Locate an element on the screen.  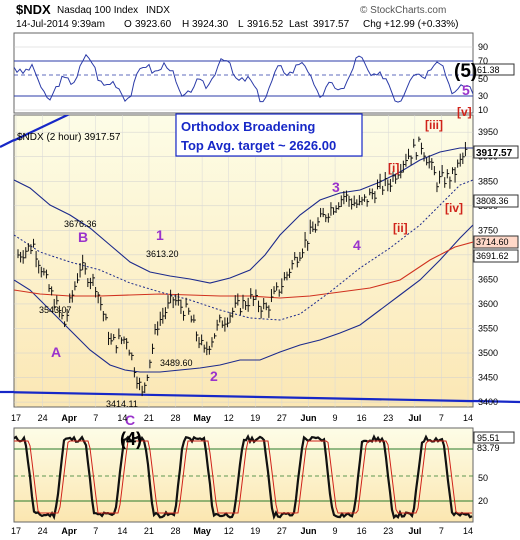
y-tick-label: 3950 is located at coordinates (488, 132).